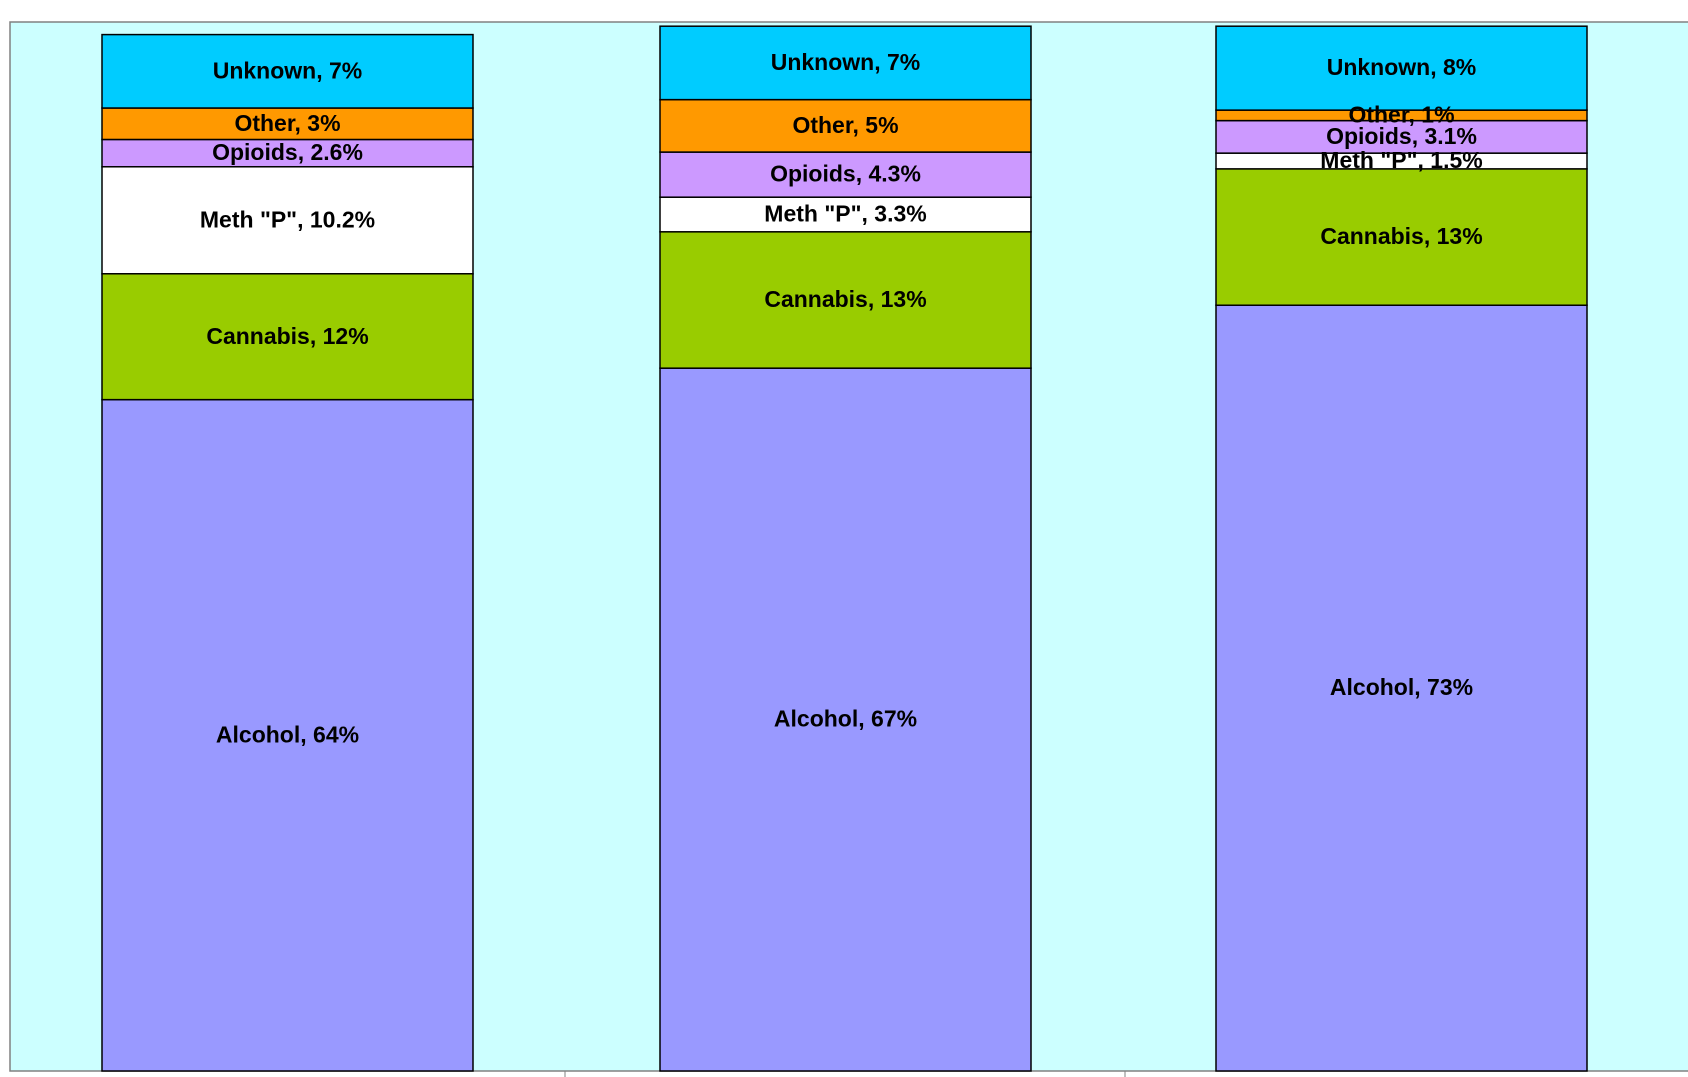 The image size is (1688, 1077). I want to click on data-label: Opioids, 2.6%, so click(287, 152).